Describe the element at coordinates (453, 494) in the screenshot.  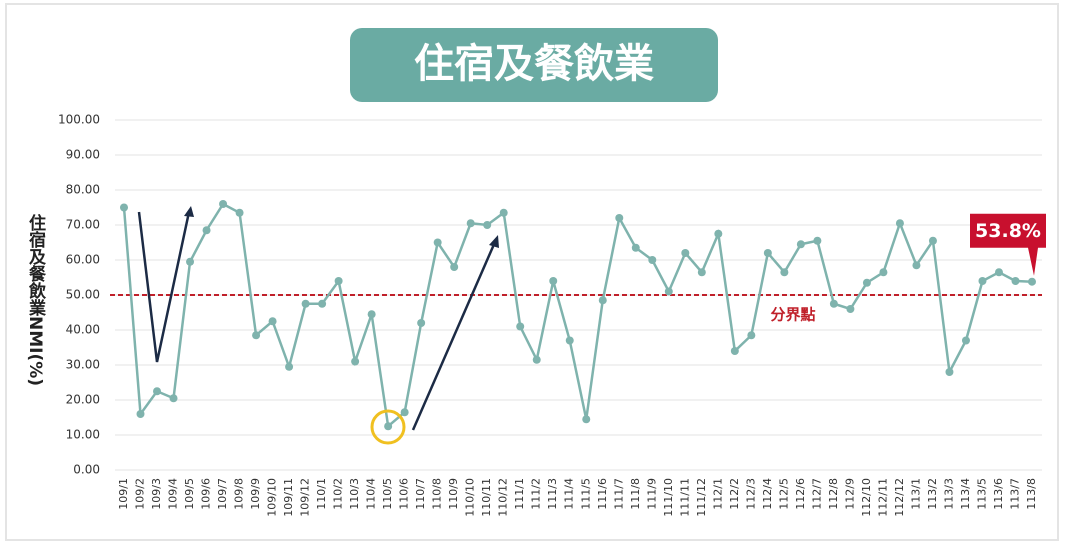
I see `x-tick-label: 110/9` at that location.